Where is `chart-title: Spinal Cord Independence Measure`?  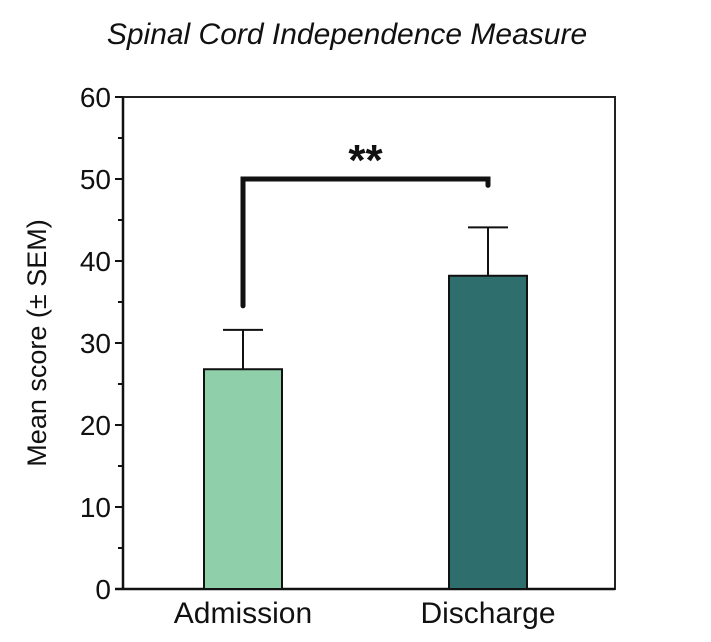 chart-title: Spinal Cord Independence Measure is located at coordinates (347, 34).